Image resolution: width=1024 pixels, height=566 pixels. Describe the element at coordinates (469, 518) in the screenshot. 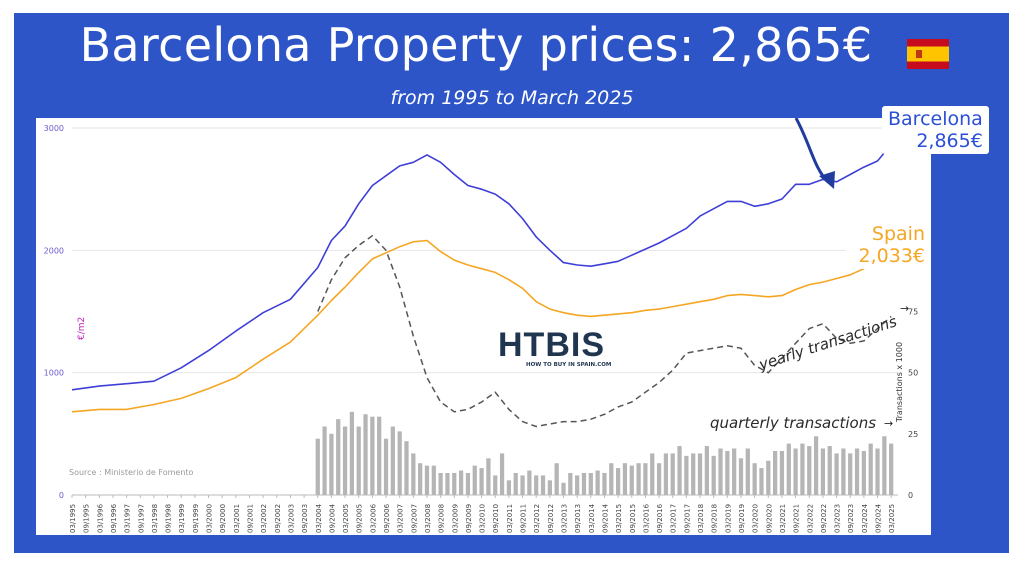

I see `x-tick-label: 09/2009` at that location.